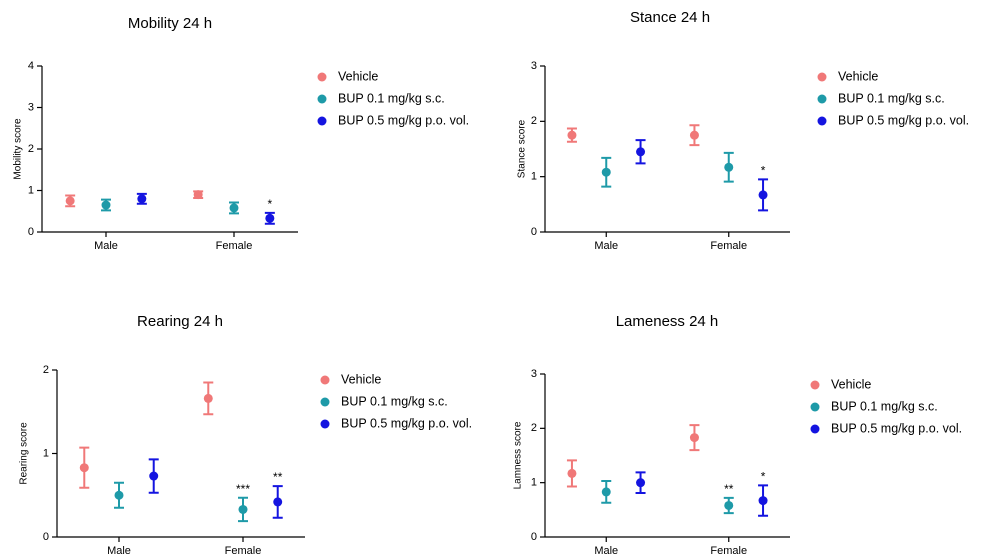  Describe the element at coordinates (670, 17) in the screenshot. I see `chart-title: Stance 24 h` at that location.